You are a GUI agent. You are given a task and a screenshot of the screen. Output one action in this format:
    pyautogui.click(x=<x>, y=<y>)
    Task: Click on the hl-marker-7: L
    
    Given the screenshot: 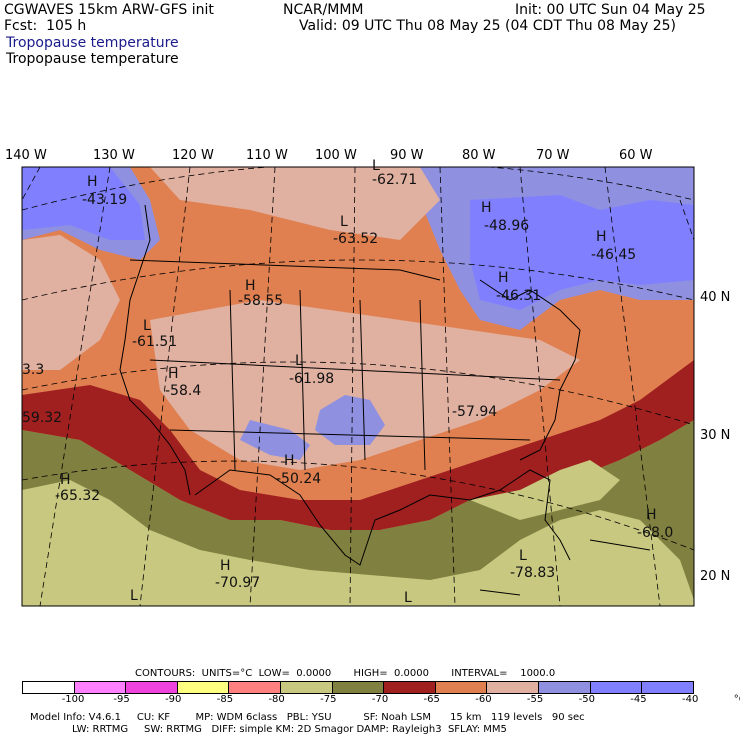 What is the action you would take?
    pyautogui.click(x=147, y=326)
    